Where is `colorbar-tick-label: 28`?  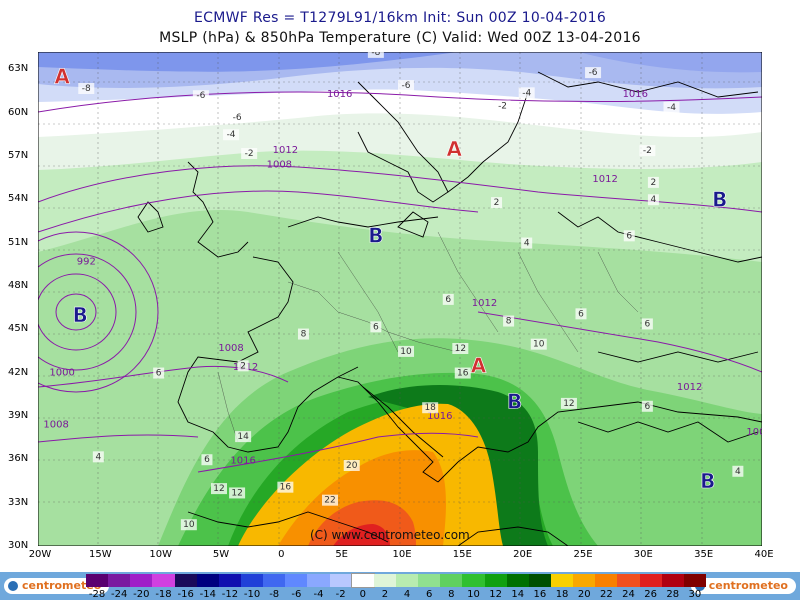
colorbar-tick-label: 28 is located at coordinates (673, 594).